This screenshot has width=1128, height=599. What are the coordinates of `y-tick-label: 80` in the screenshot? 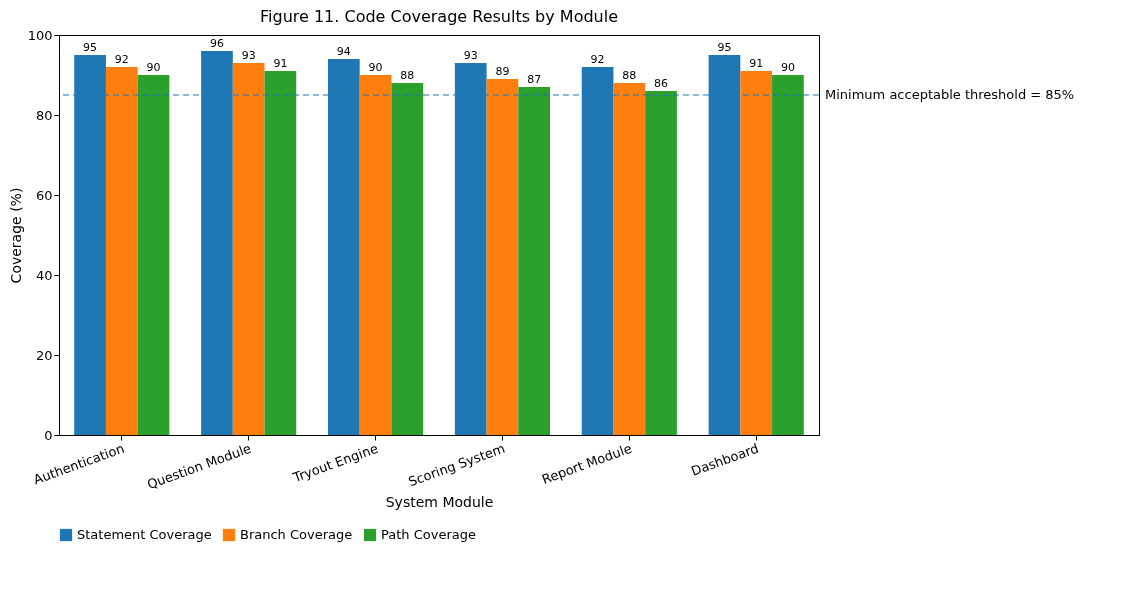 It's located at (44, 115).